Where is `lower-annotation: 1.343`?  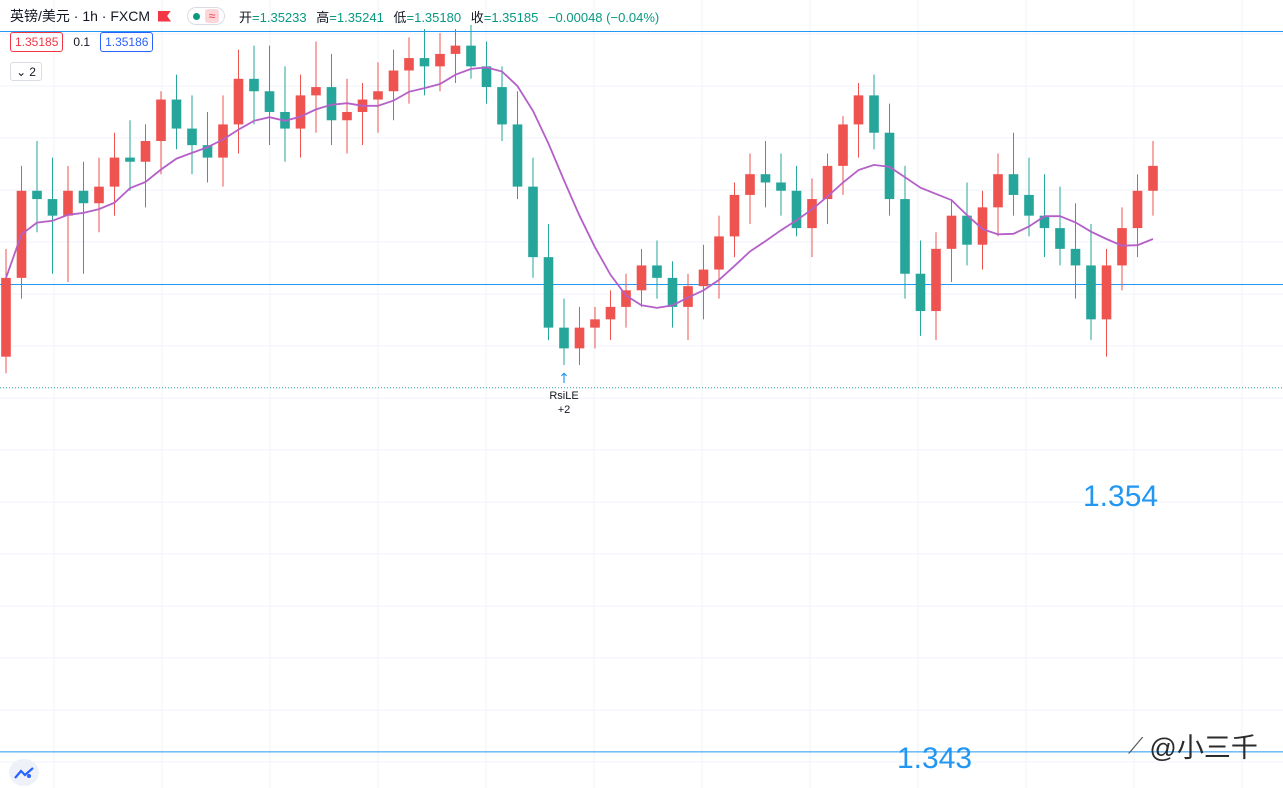 lower-annotation: 1.343 is located at coordinates (935, 758).